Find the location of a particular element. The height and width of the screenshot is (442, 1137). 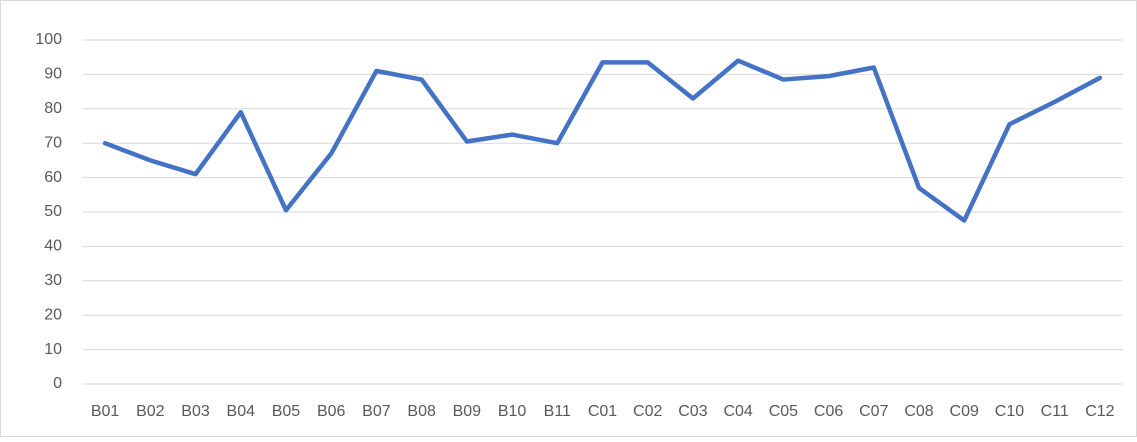

x-tick-label: B05 is located at coordinates (286, 411).